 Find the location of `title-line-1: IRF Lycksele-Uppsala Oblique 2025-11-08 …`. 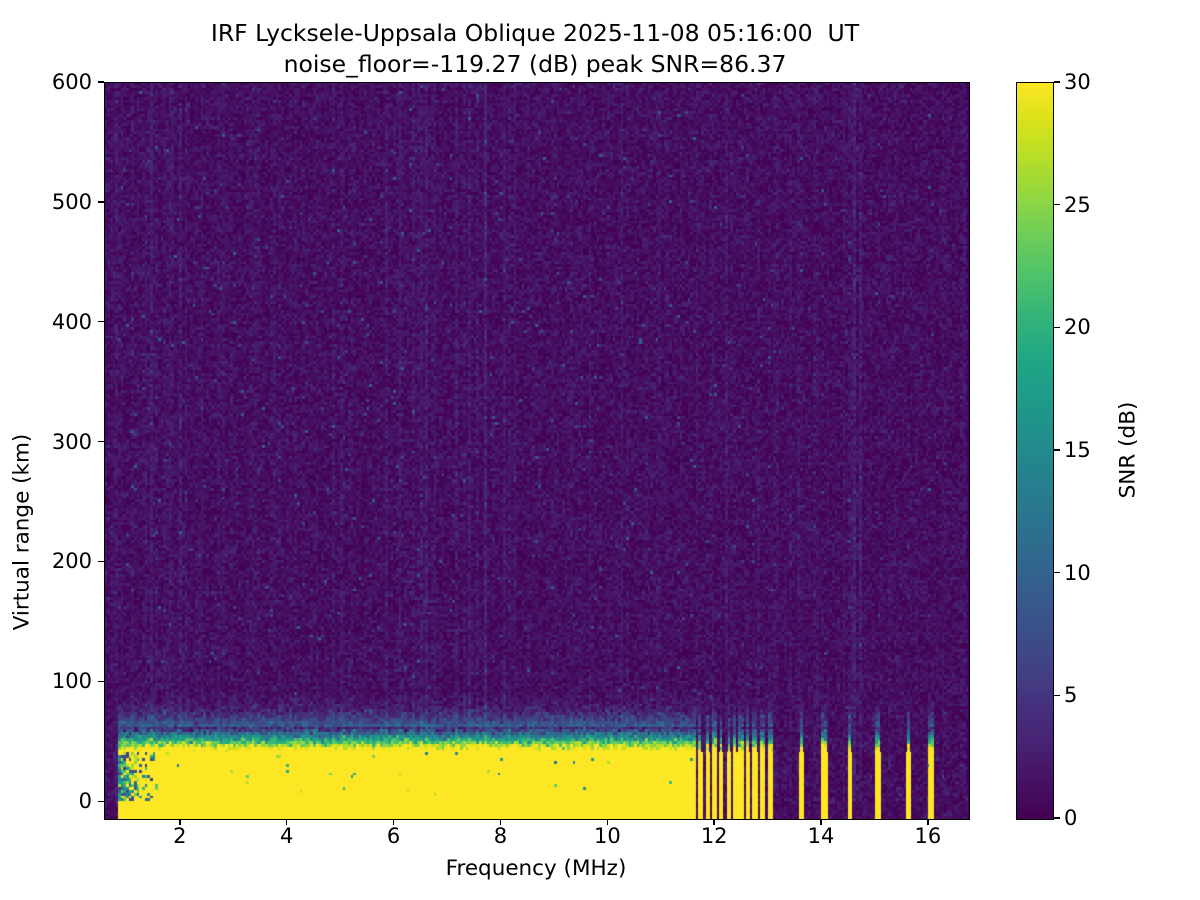

title-line-1: IRF Lycksele-Uppsala Oblique 2025-11-08 … is located at coordinates (535, 33).